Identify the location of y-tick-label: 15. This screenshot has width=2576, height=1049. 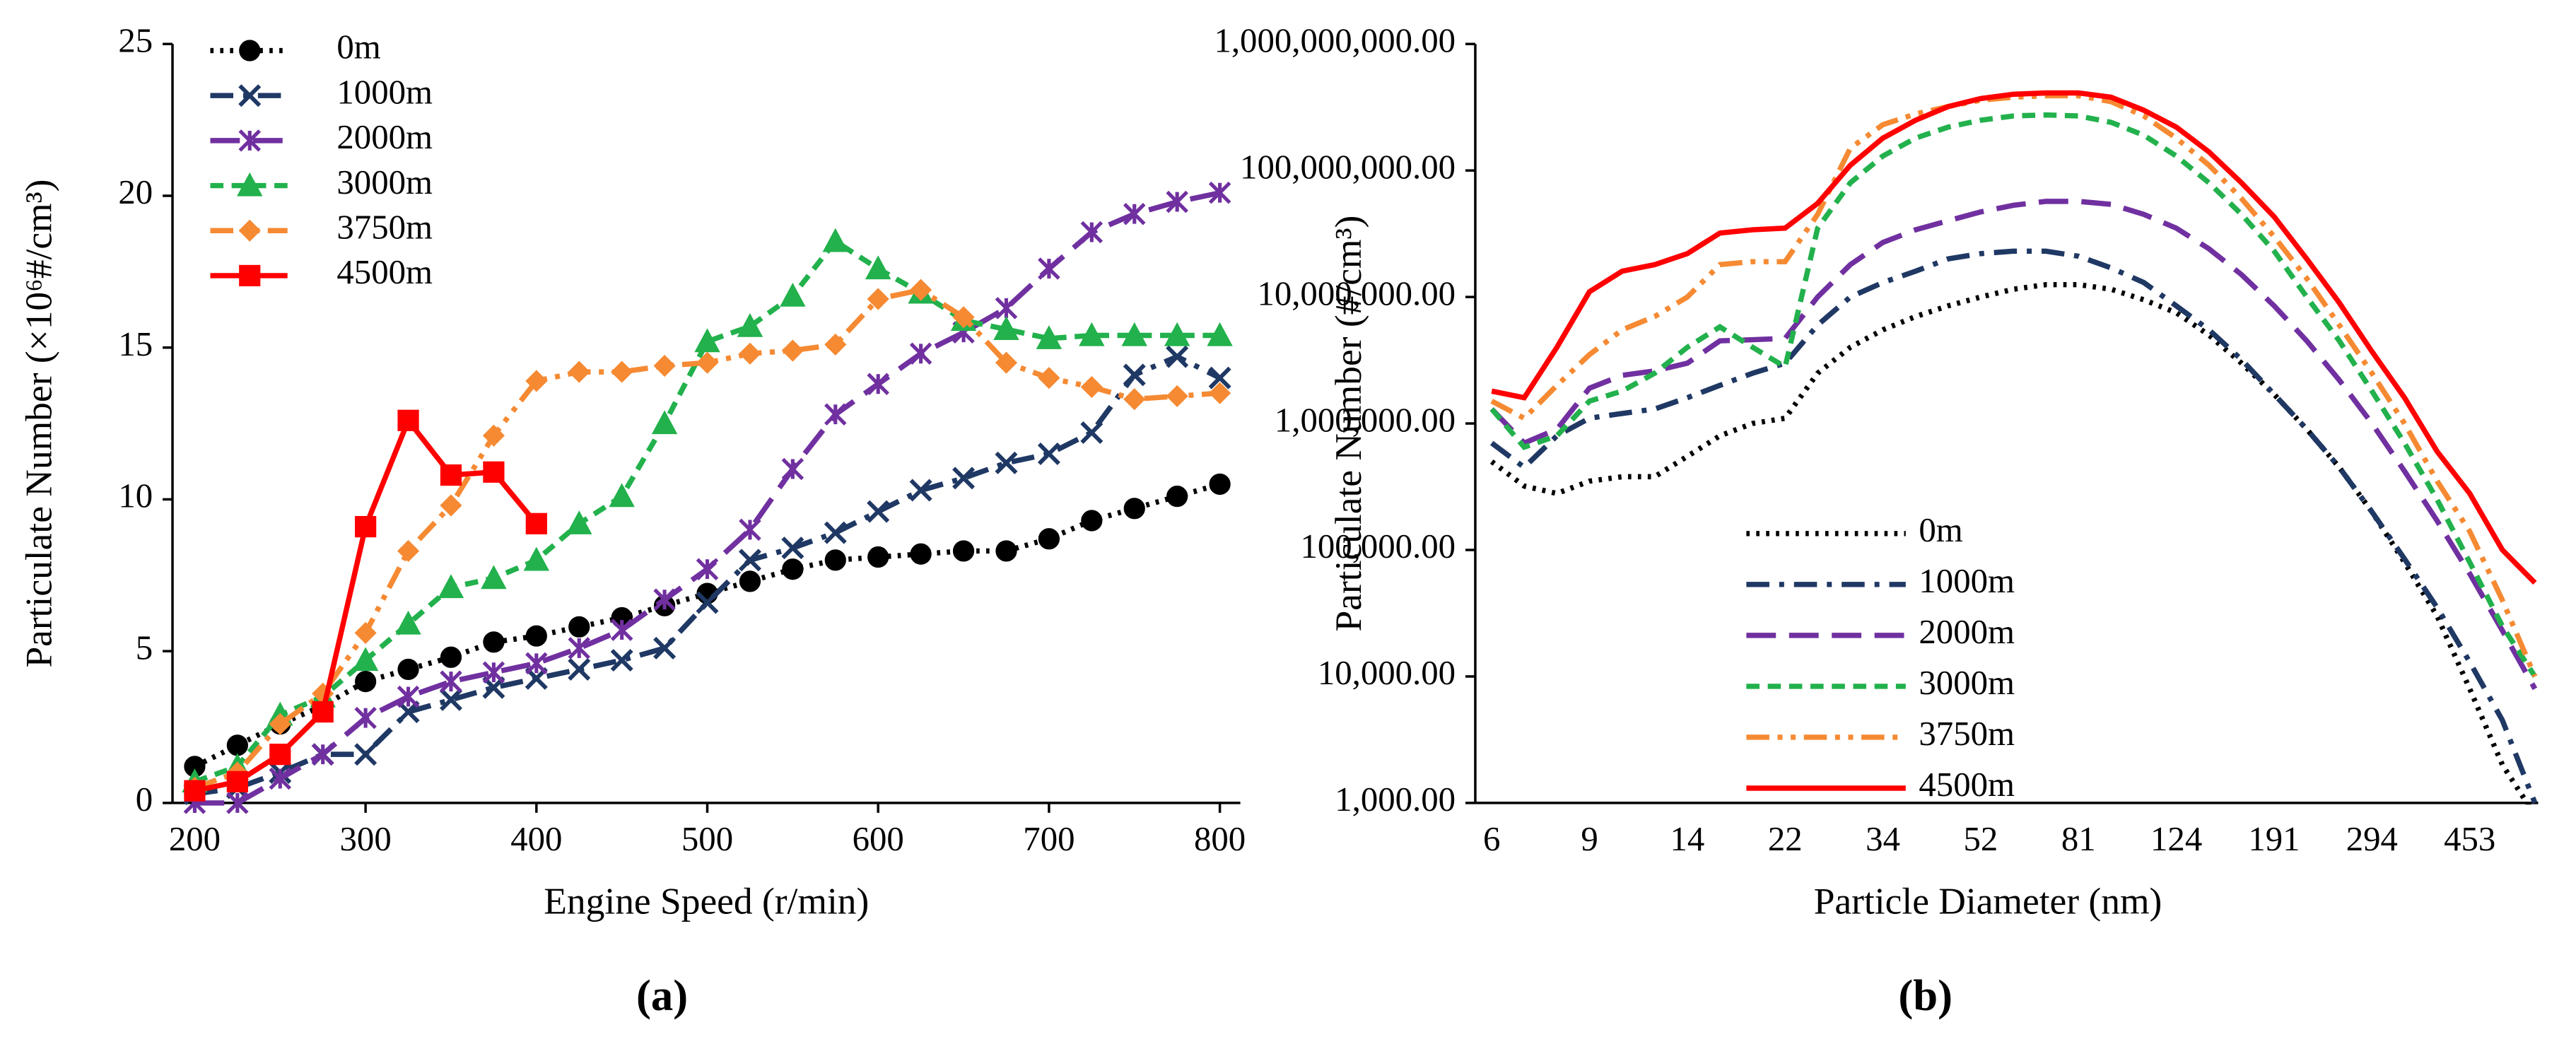
(135, 344).